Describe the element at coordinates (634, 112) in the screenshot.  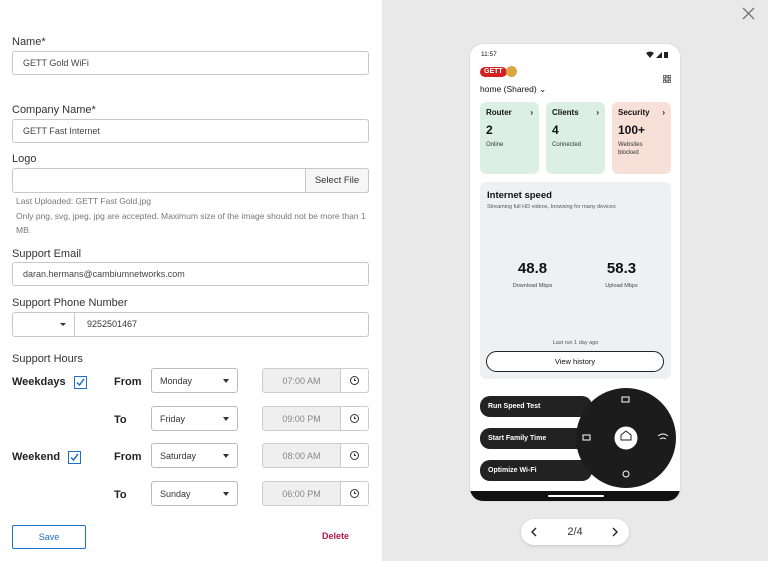
I see `card-title-text: Security` at that location.